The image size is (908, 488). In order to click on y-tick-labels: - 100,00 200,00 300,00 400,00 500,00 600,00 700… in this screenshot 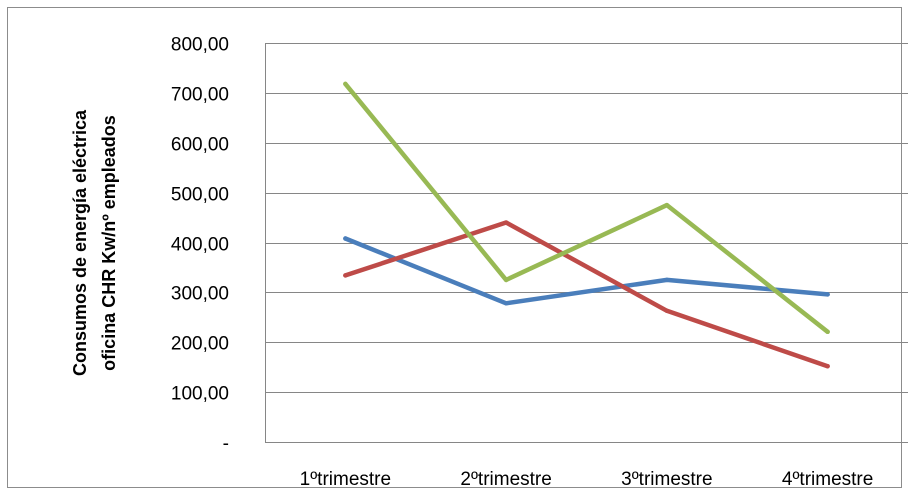, I will do `click(200, 245)`.